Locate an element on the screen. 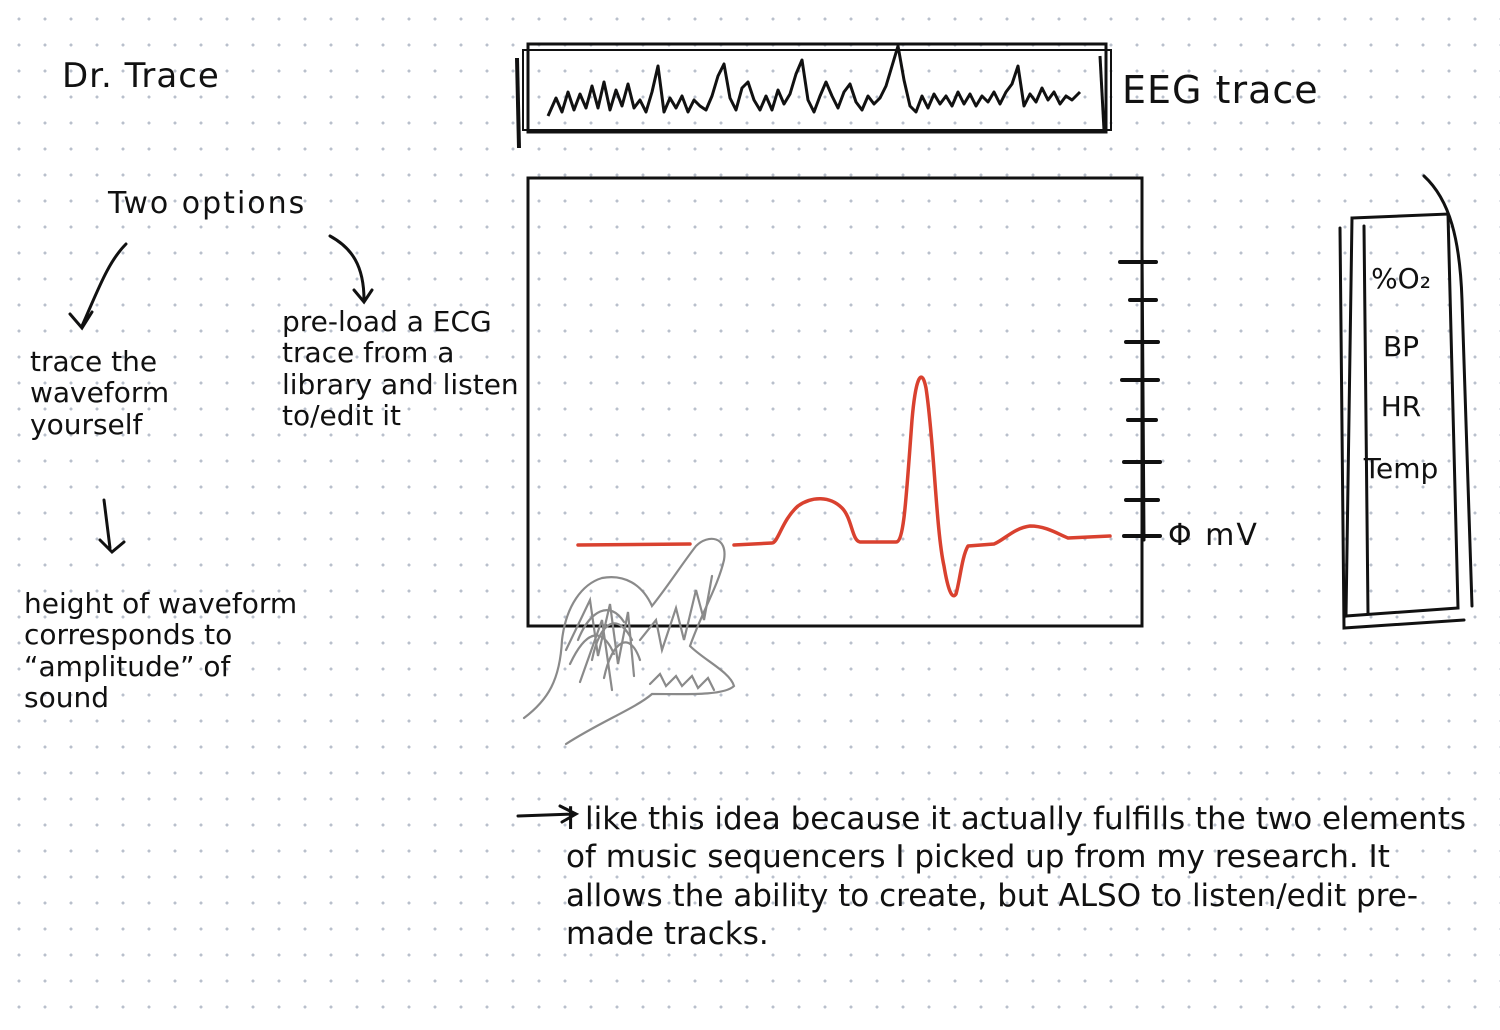 This screenshot has width=1500, height=1030. vital-hr: HR is located at coordinates (1401, 406).